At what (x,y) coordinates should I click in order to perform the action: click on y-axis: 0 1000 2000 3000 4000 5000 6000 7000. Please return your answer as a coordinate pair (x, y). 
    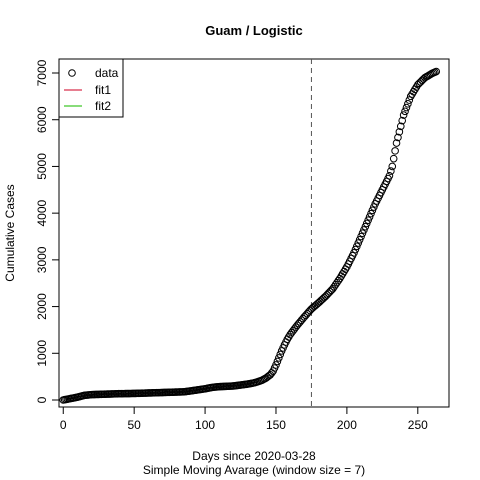
    Looking at the image, I should click on (47, 231).